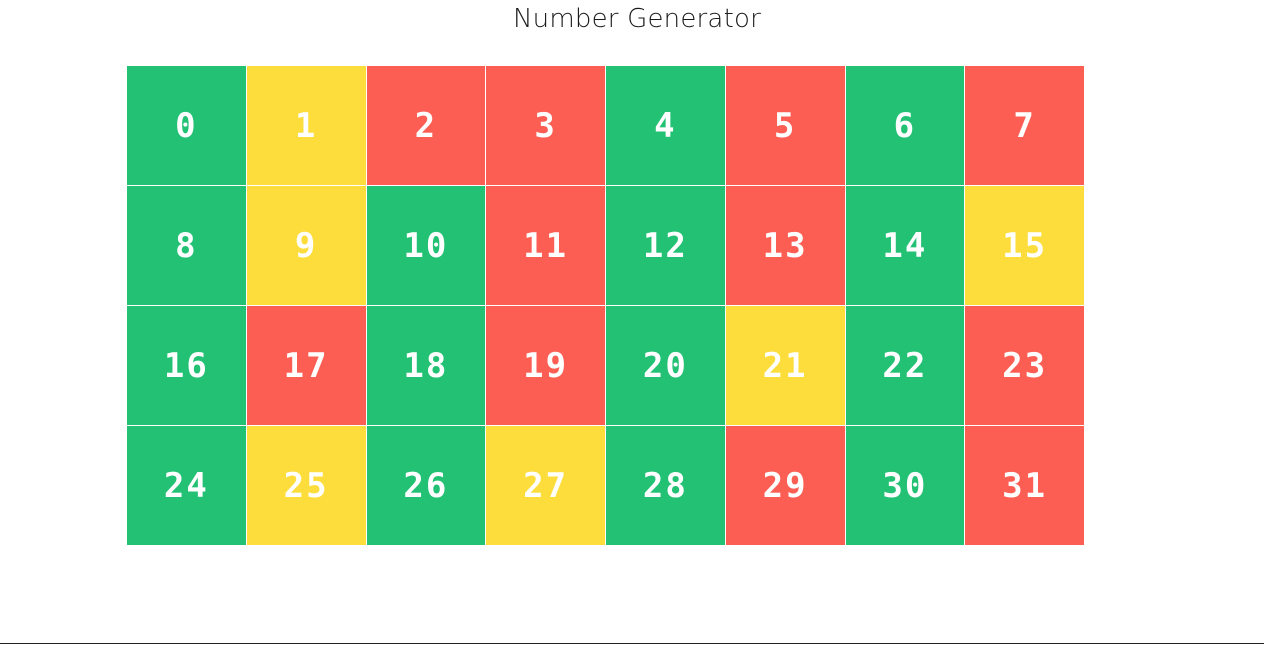 Image resolution: width=1264 pixels, height=645 pixels. What do you see at coordinates (306, 125) in the screenshot?
I see `number-cell: 1` at bounding box center [306, 125].